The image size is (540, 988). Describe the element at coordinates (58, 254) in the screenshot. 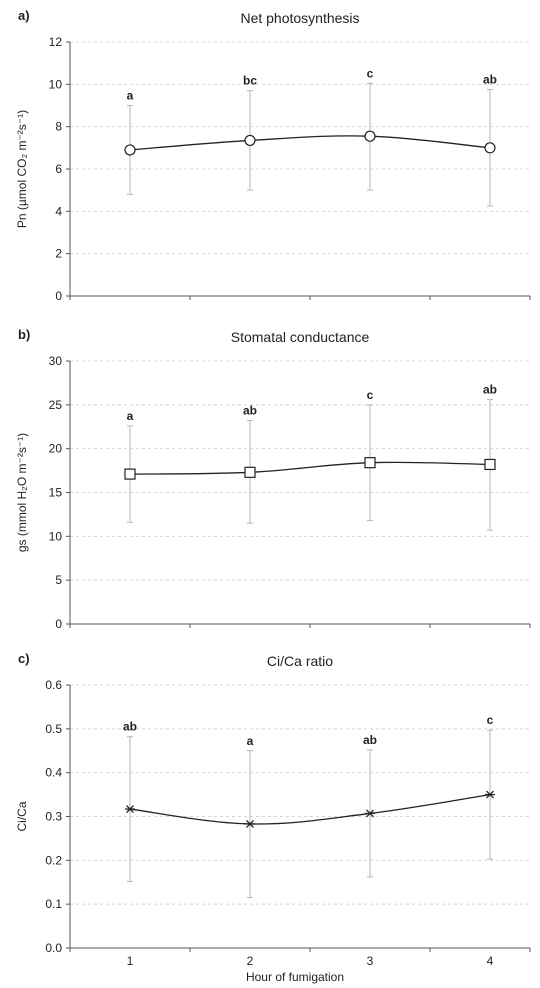

I see `y-tick-label: 2` at that location.